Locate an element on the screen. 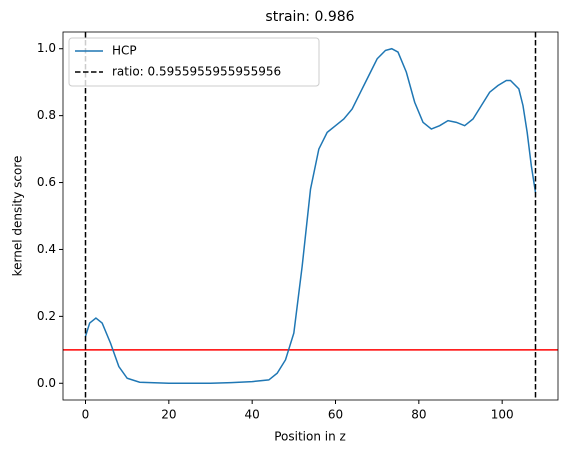 This screenshot has height=458, width=567. y-tick-label: 0.0 is located at coordinates (46, 383).